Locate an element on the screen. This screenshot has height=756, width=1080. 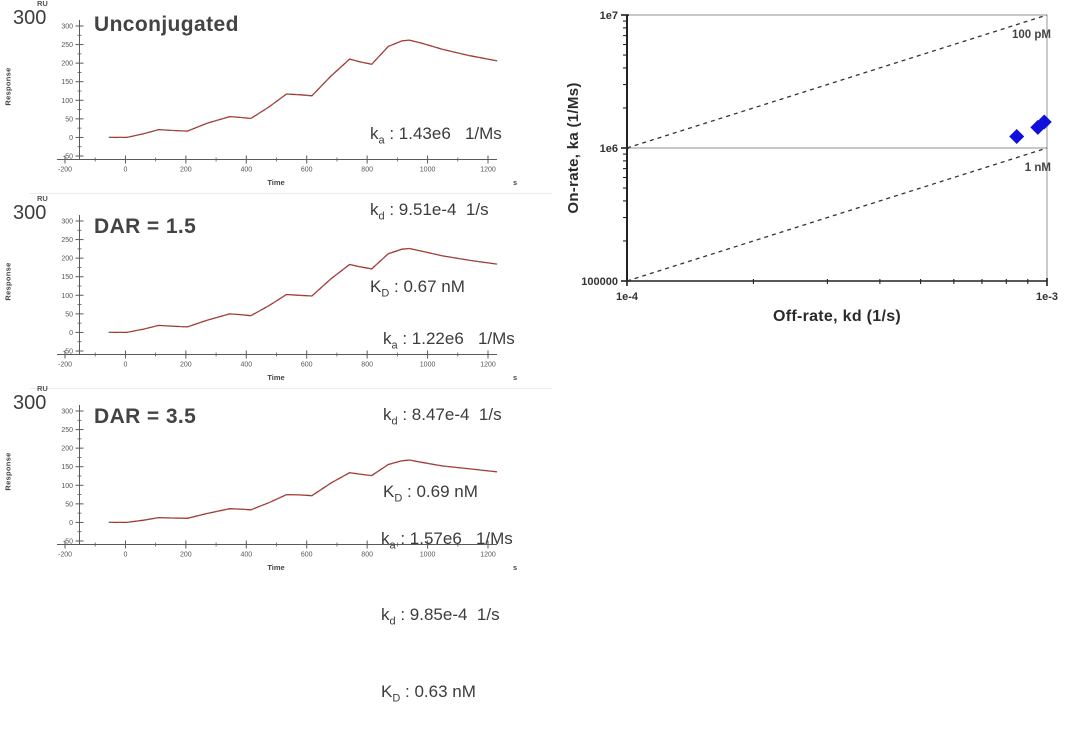
kinetic-KD: KD : 0.69 nM is located at coordinates (430, 493).